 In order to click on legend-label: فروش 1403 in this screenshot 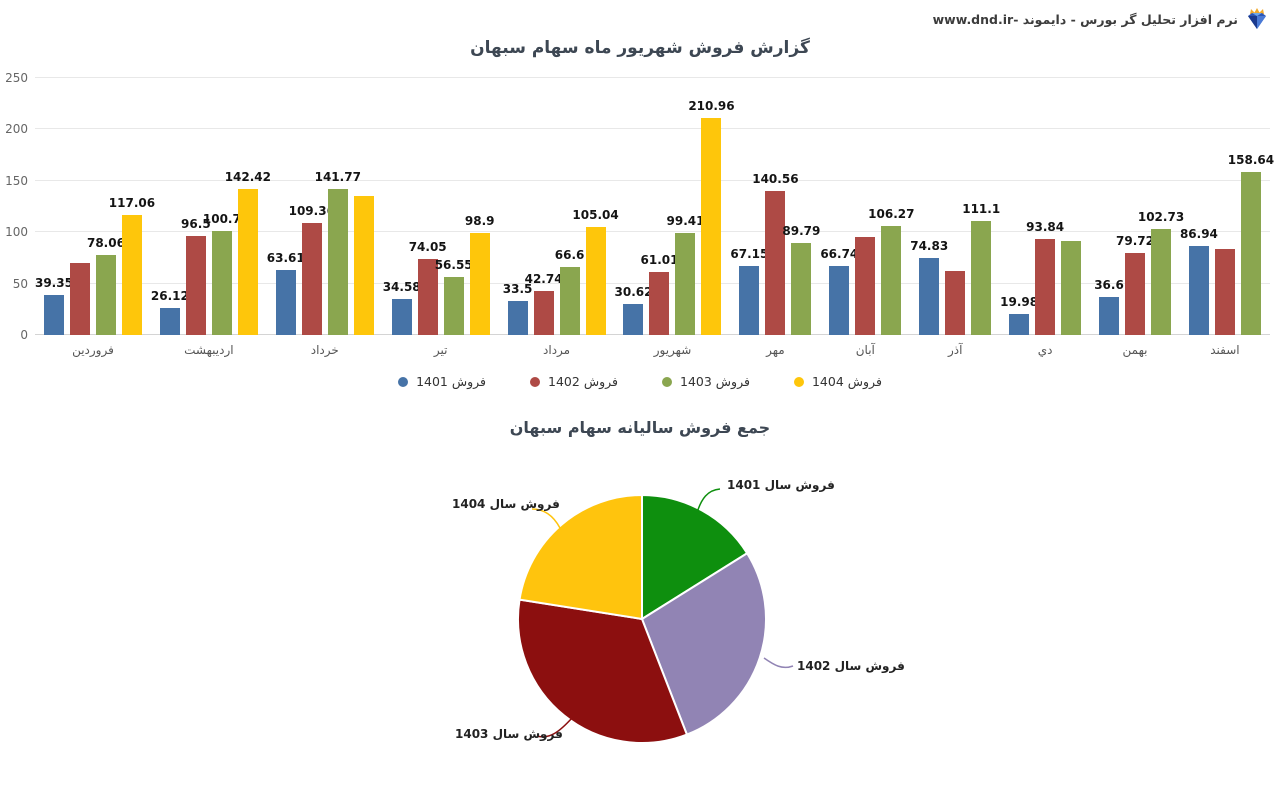, I will do `click(715, 381)`.